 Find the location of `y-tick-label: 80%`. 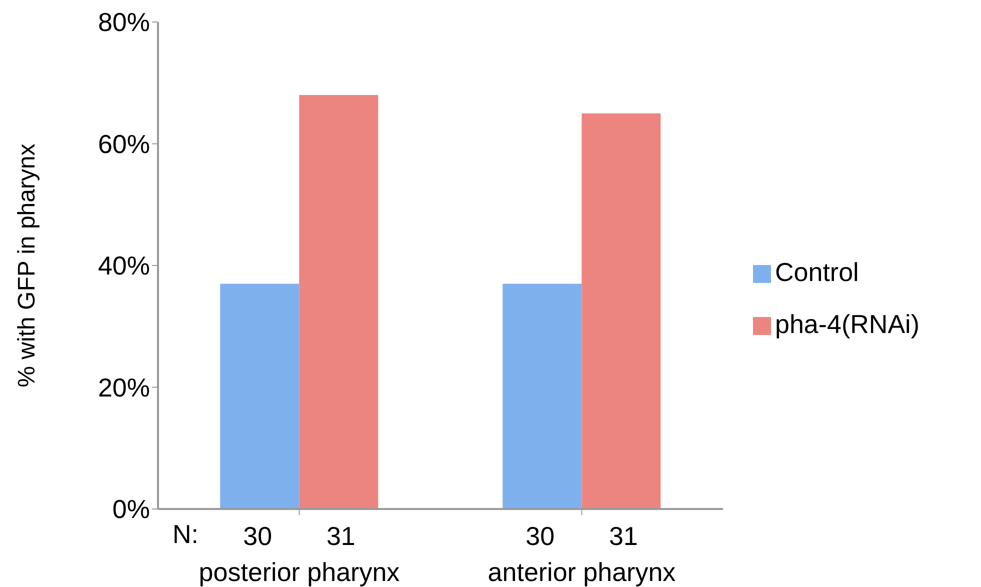

y-tick-label: 80% is located at coordinates (124, 22).